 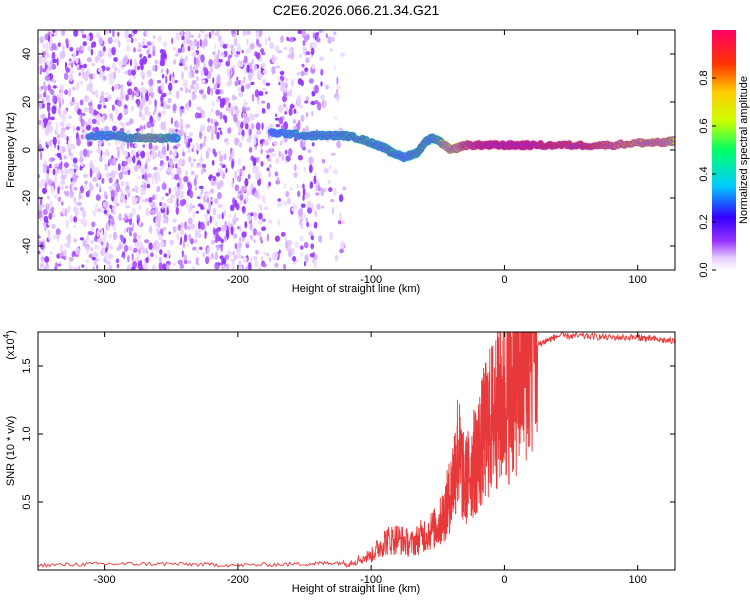 I want to click on x-tick-label: -200, so click(x=238, y=280).